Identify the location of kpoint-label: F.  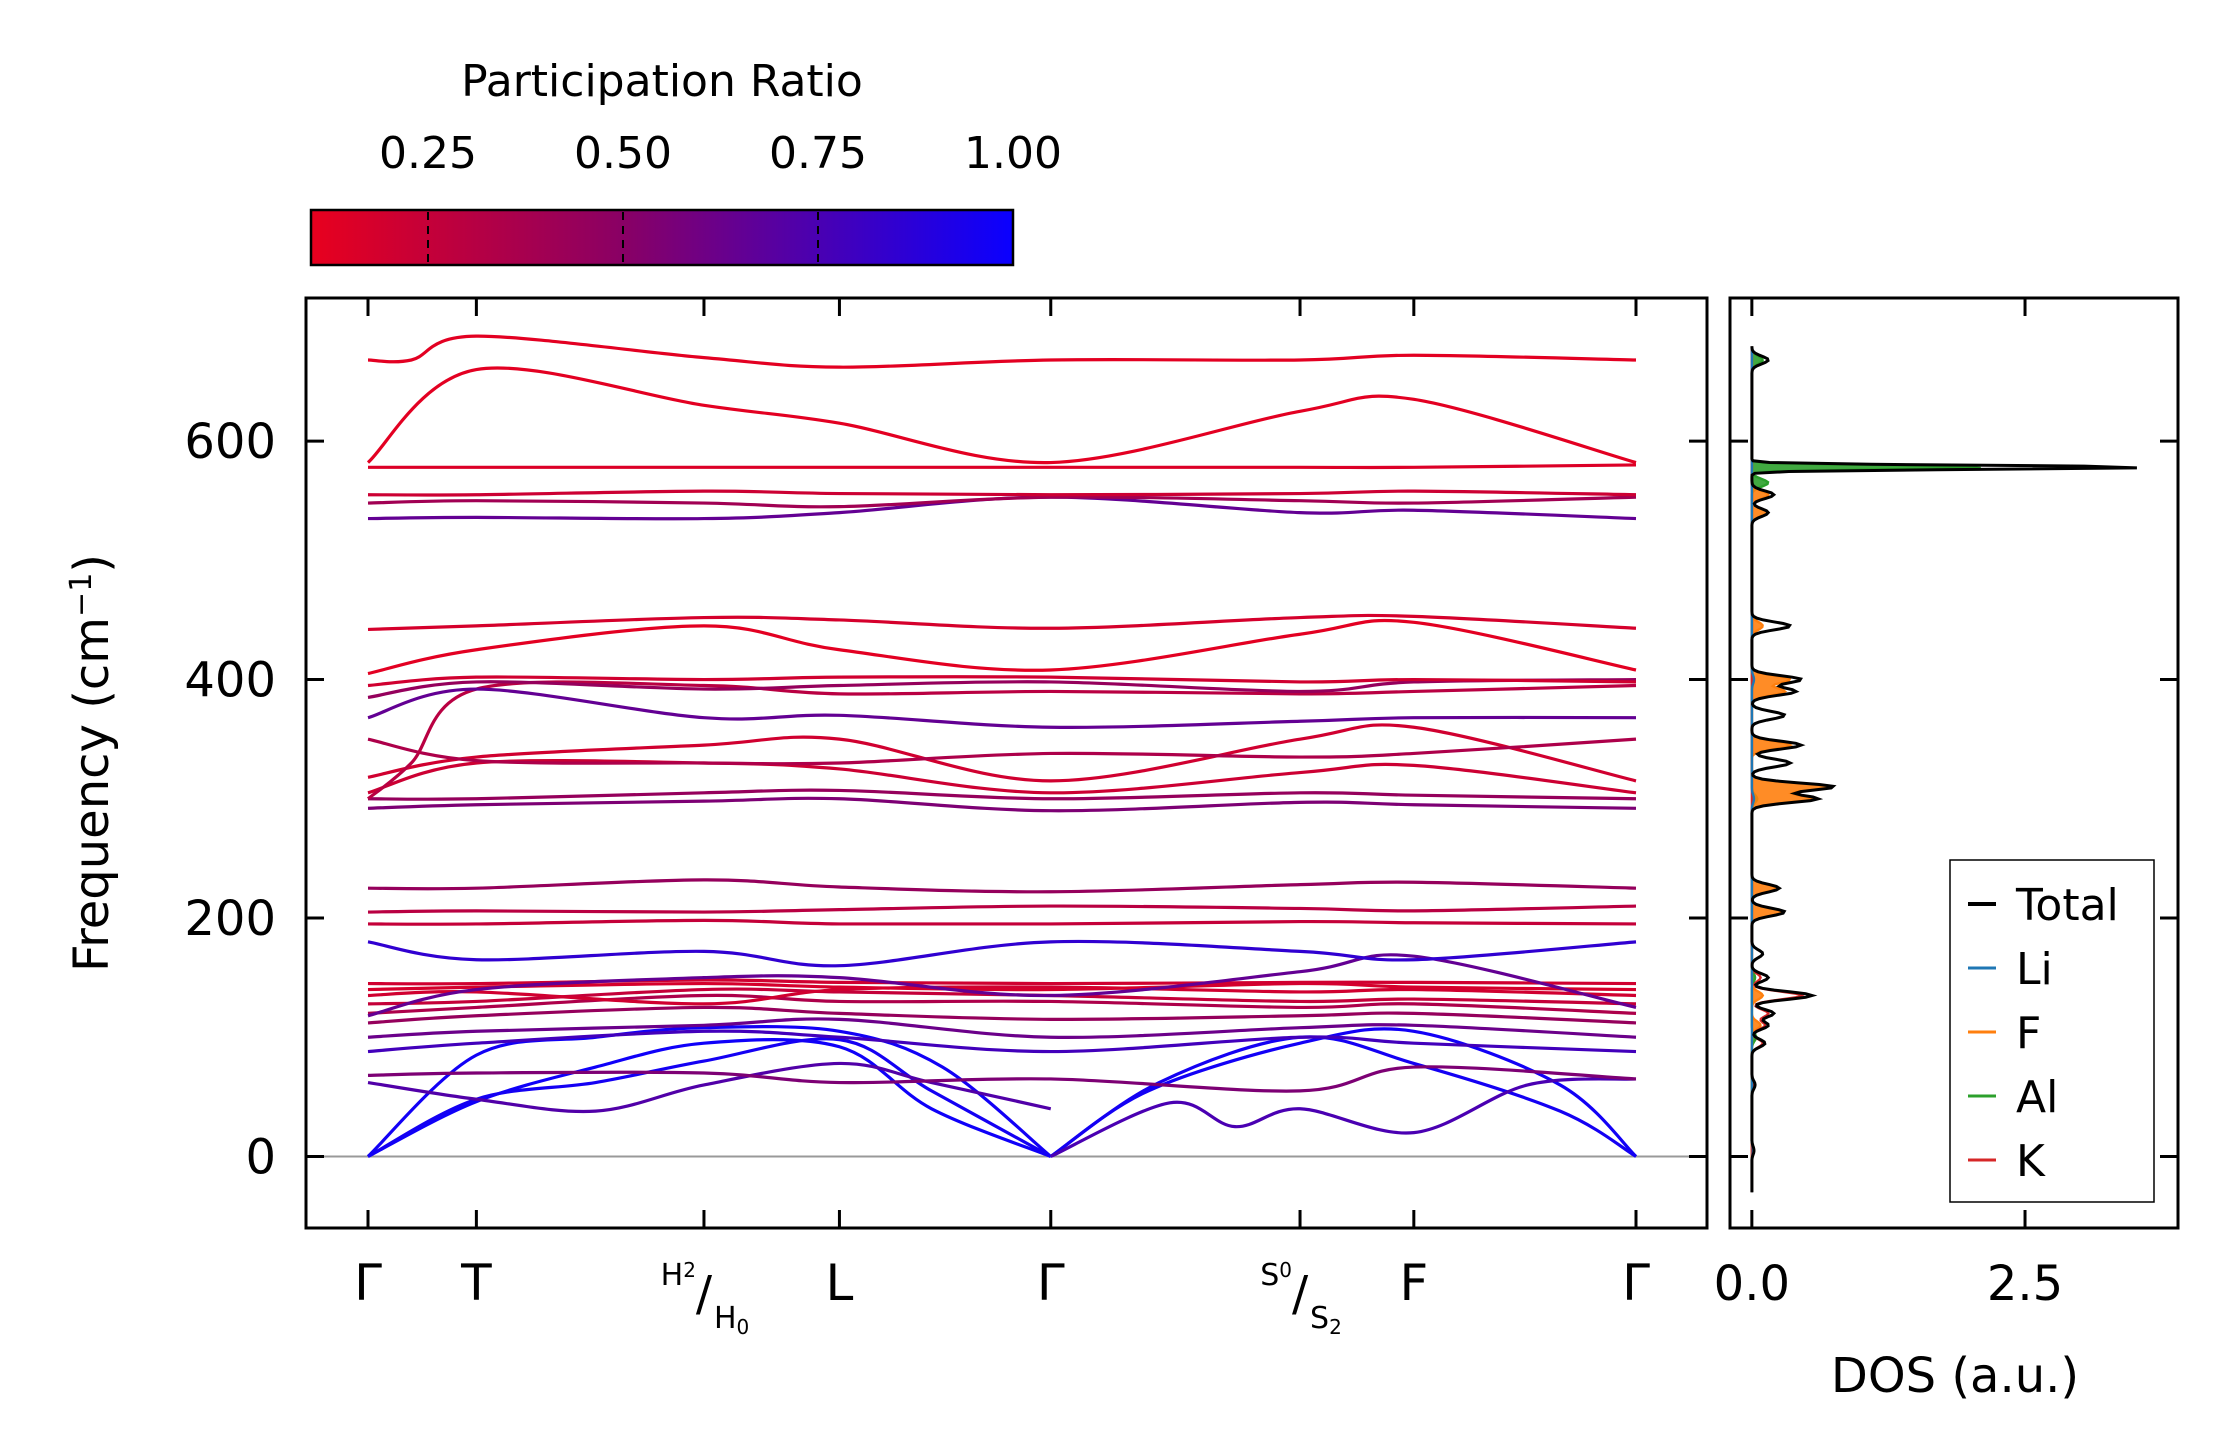
(1413, 1283).